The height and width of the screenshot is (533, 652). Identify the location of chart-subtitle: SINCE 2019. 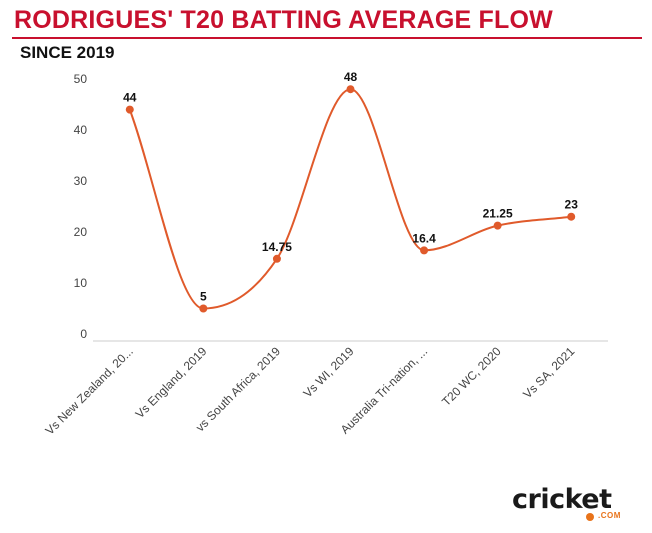
(67, 52).